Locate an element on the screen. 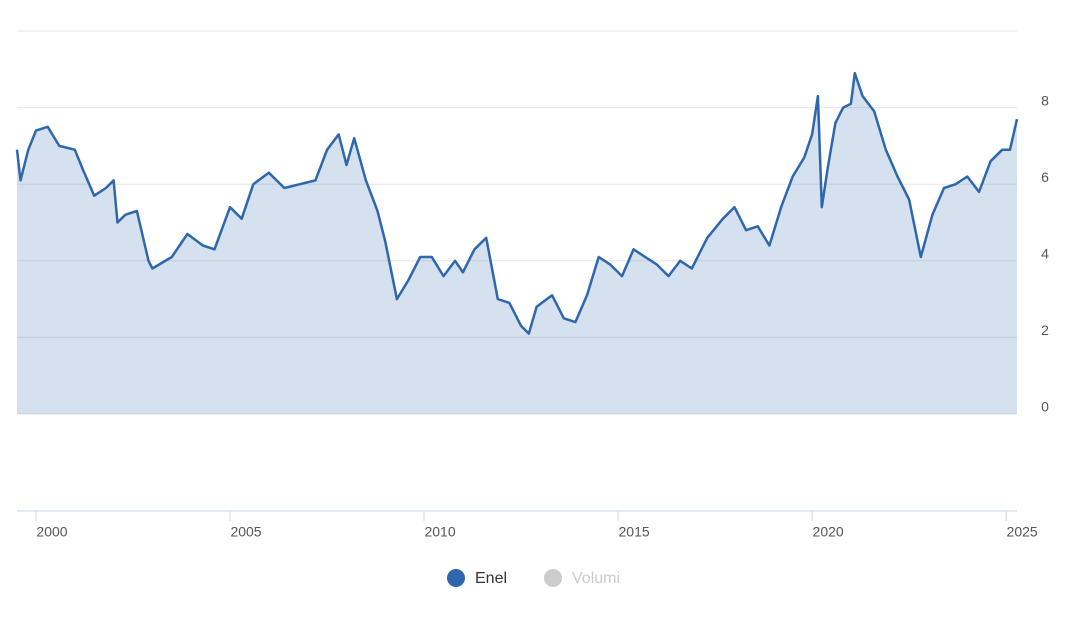 The height and width of the screenshot is (617, 1080). x-tick-label: 2000 is located at coordinates (51, 532).